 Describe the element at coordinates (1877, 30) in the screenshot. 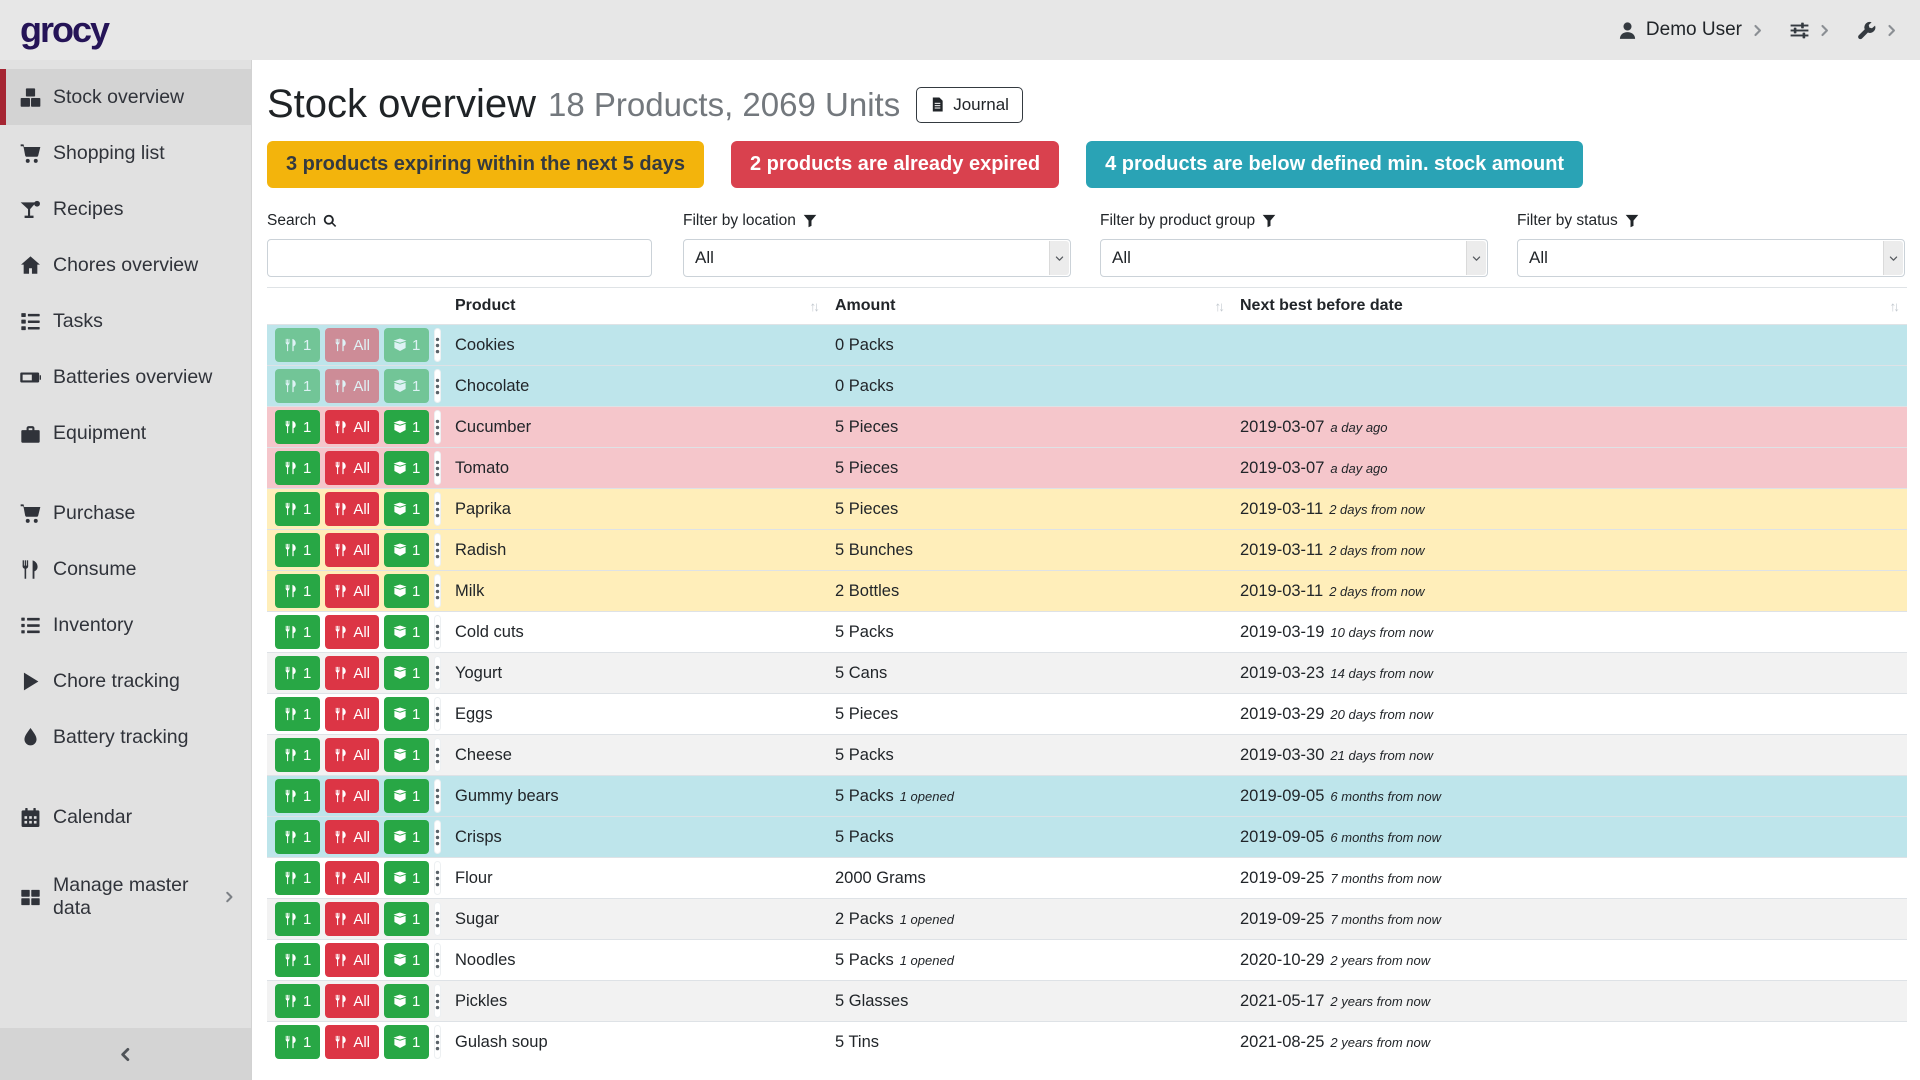

I see `admin-menu` at that location.